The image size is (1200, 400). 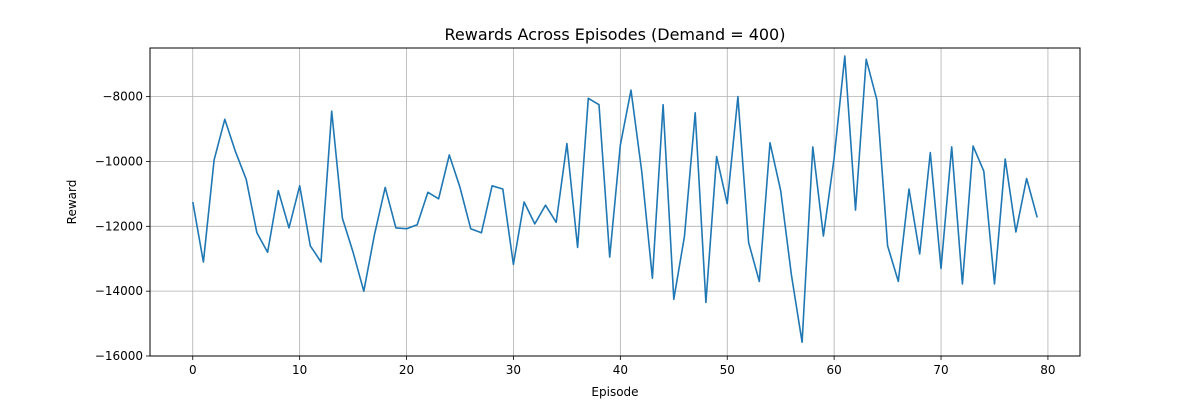 What do you see at coordinates (620, 370) in the screenshot?
I see `x-tick-label: 40` at bounding box center [620, 370].